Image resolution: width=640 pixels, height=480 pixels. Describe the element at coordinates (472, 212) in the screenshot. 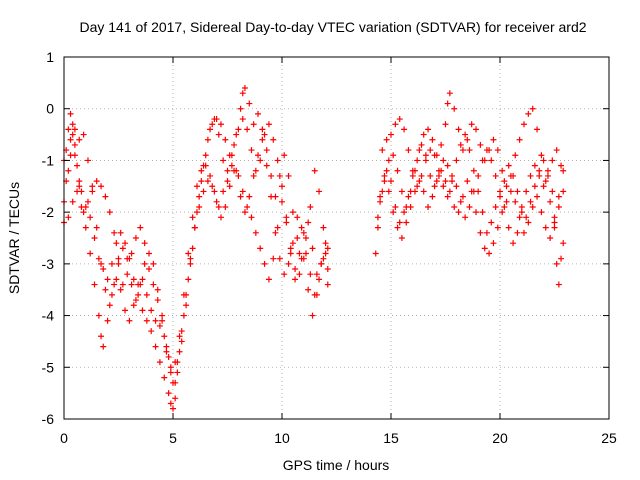

I see `series-track-h` at that location.